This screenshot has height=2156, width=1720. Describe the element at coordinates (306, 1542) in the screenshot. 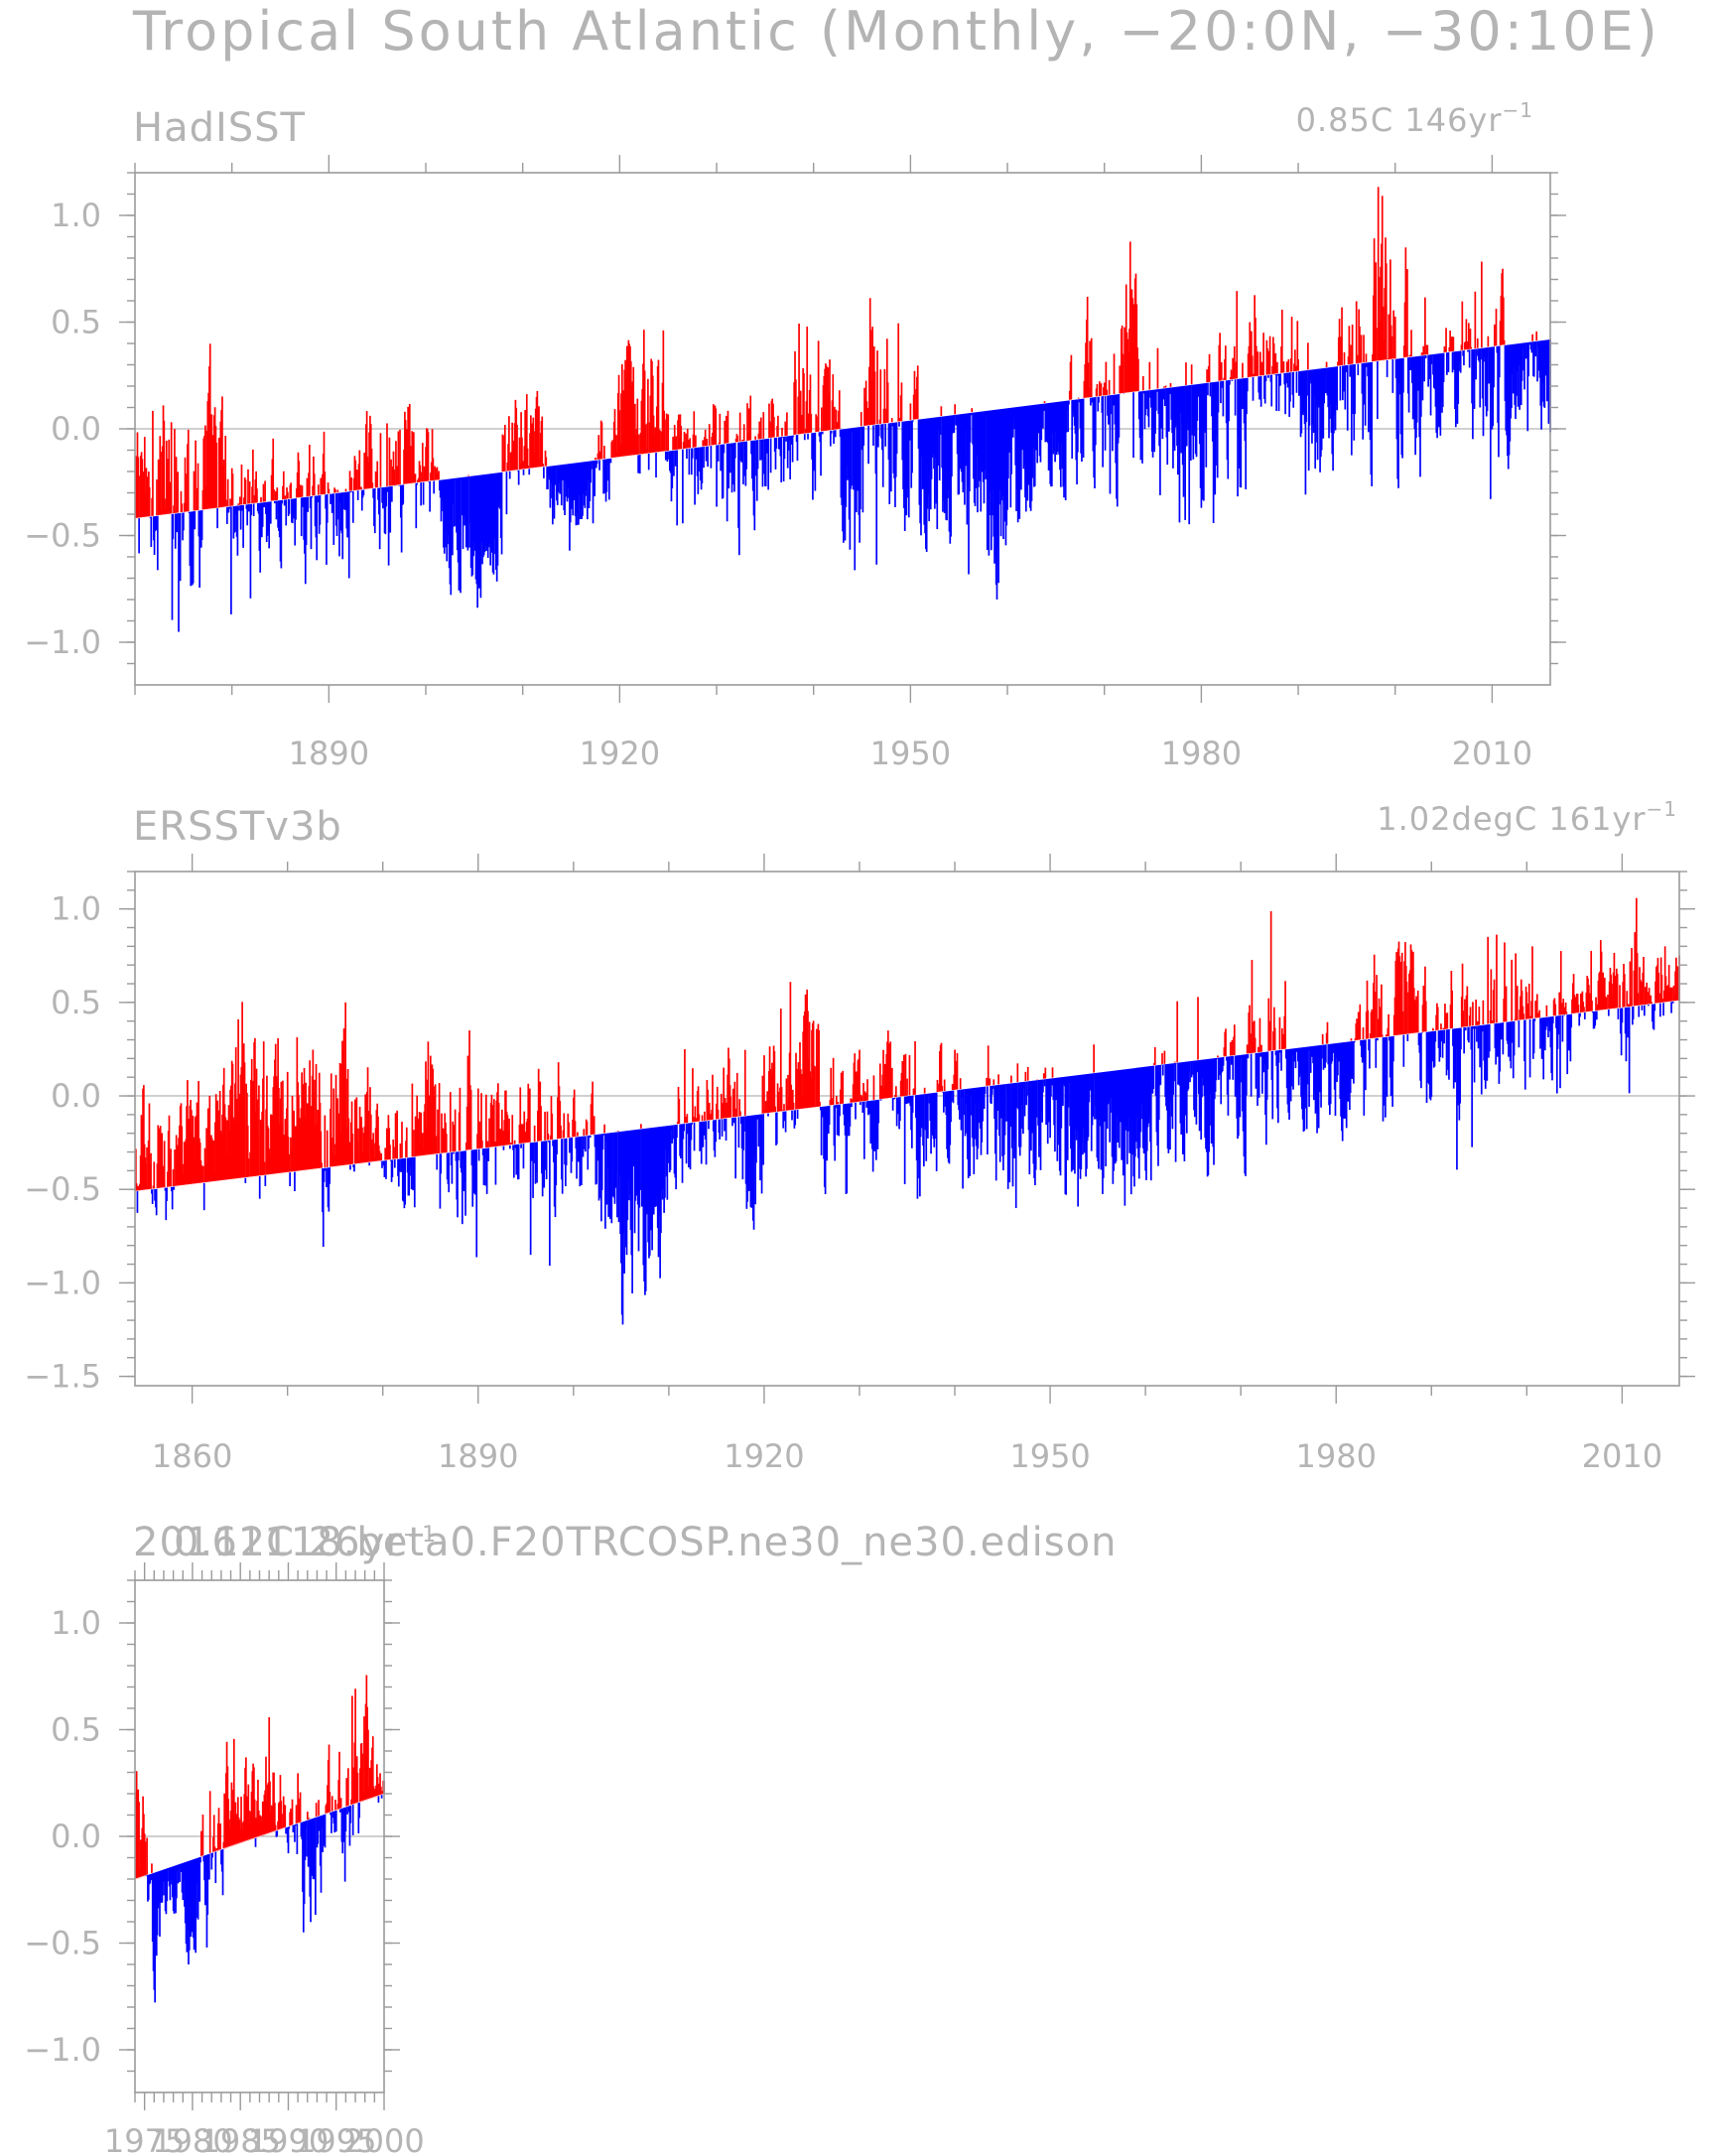

I see `panel-3-trend-label: 0.12C 26yr−1` at that location.